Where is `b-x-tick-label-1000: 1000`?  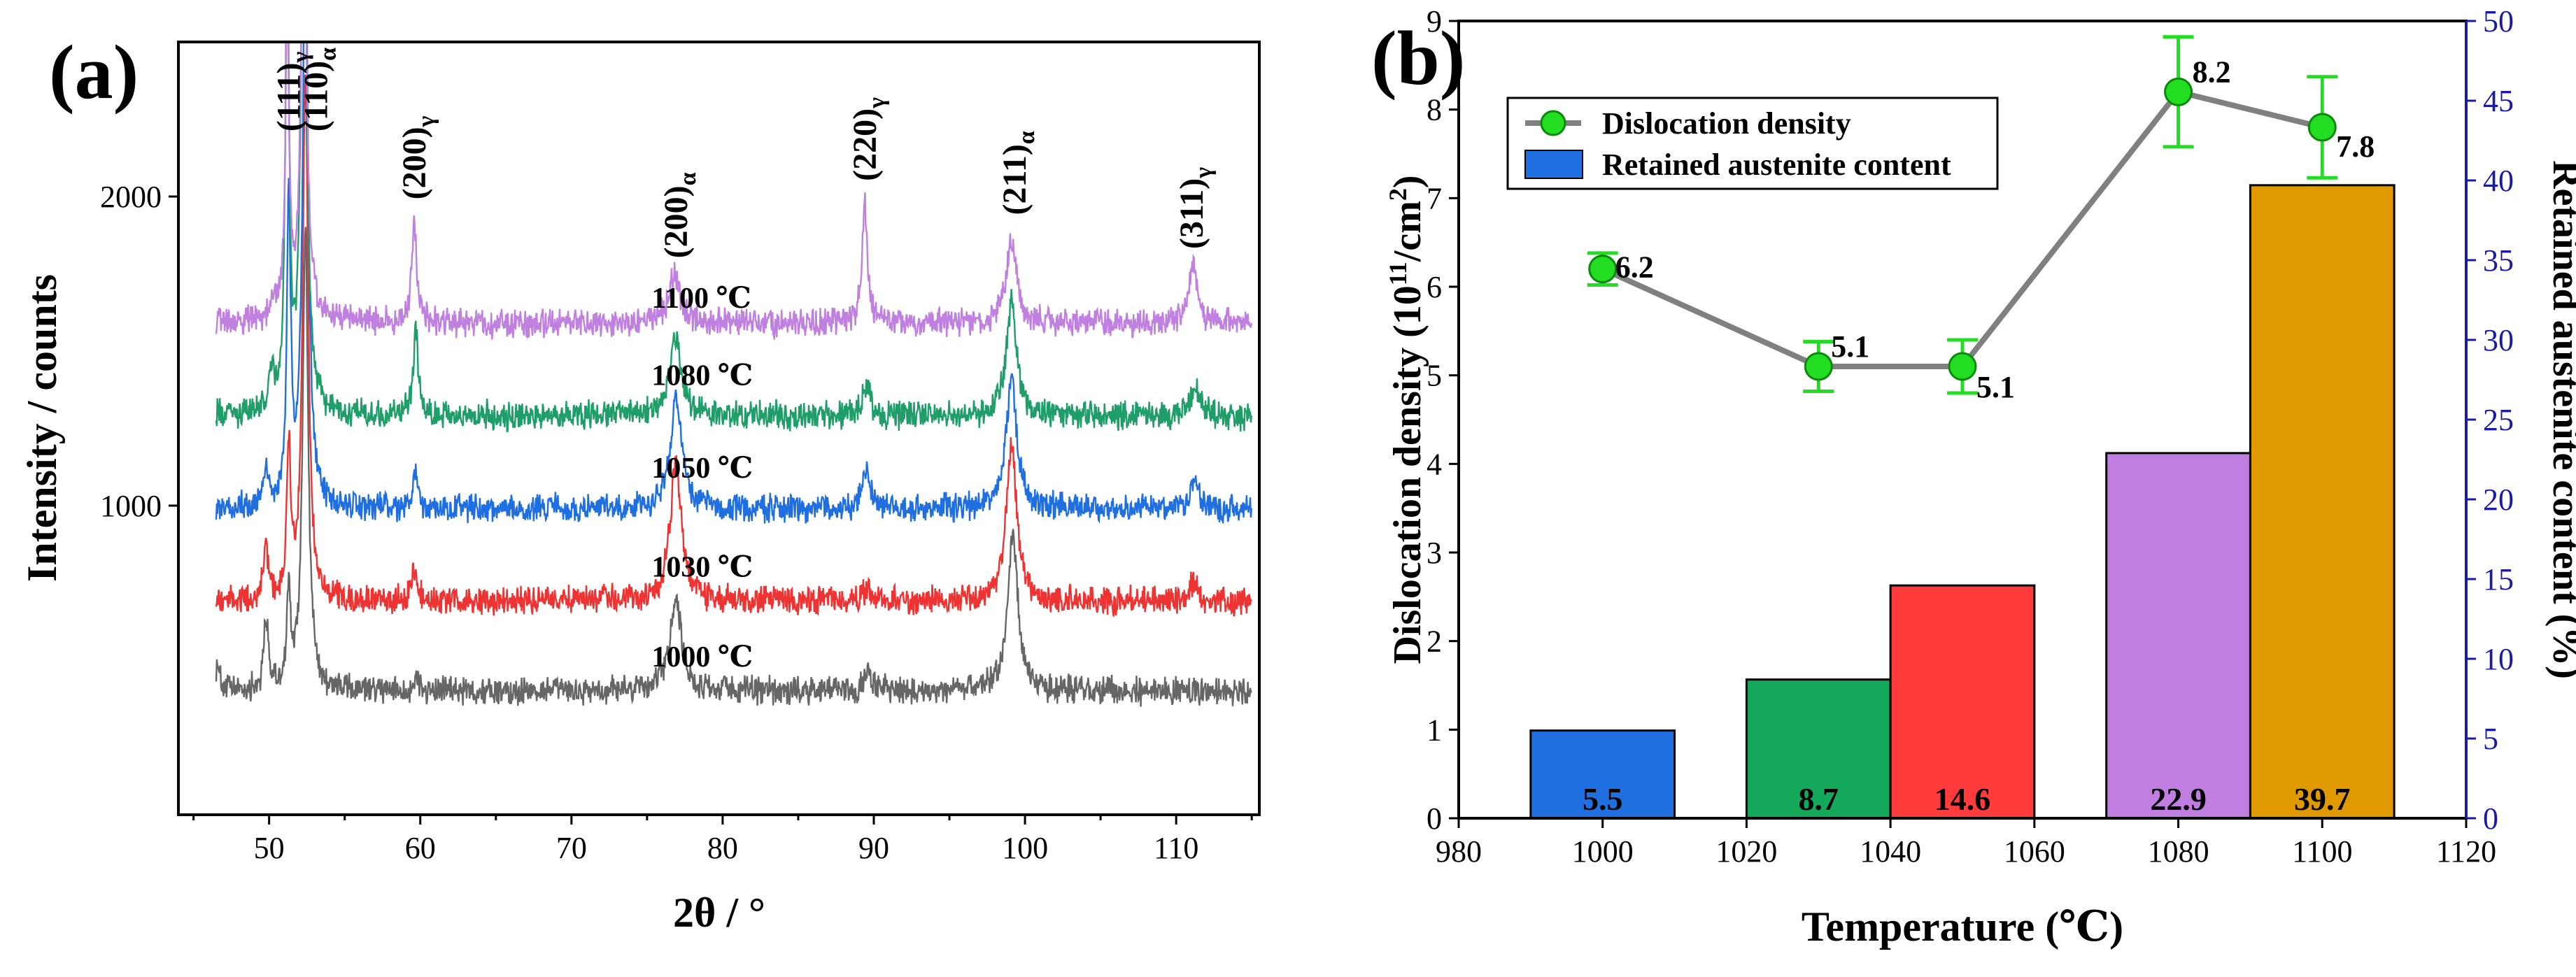 b-x-tick-label-1000: 1000 is located at coordinates (1603, 851).